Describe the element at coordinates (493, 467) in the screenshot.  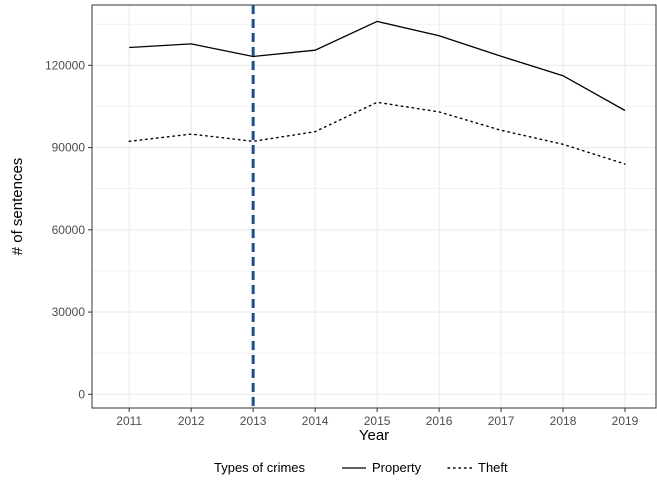
I see `legend-label-theft: Theft` at that location.